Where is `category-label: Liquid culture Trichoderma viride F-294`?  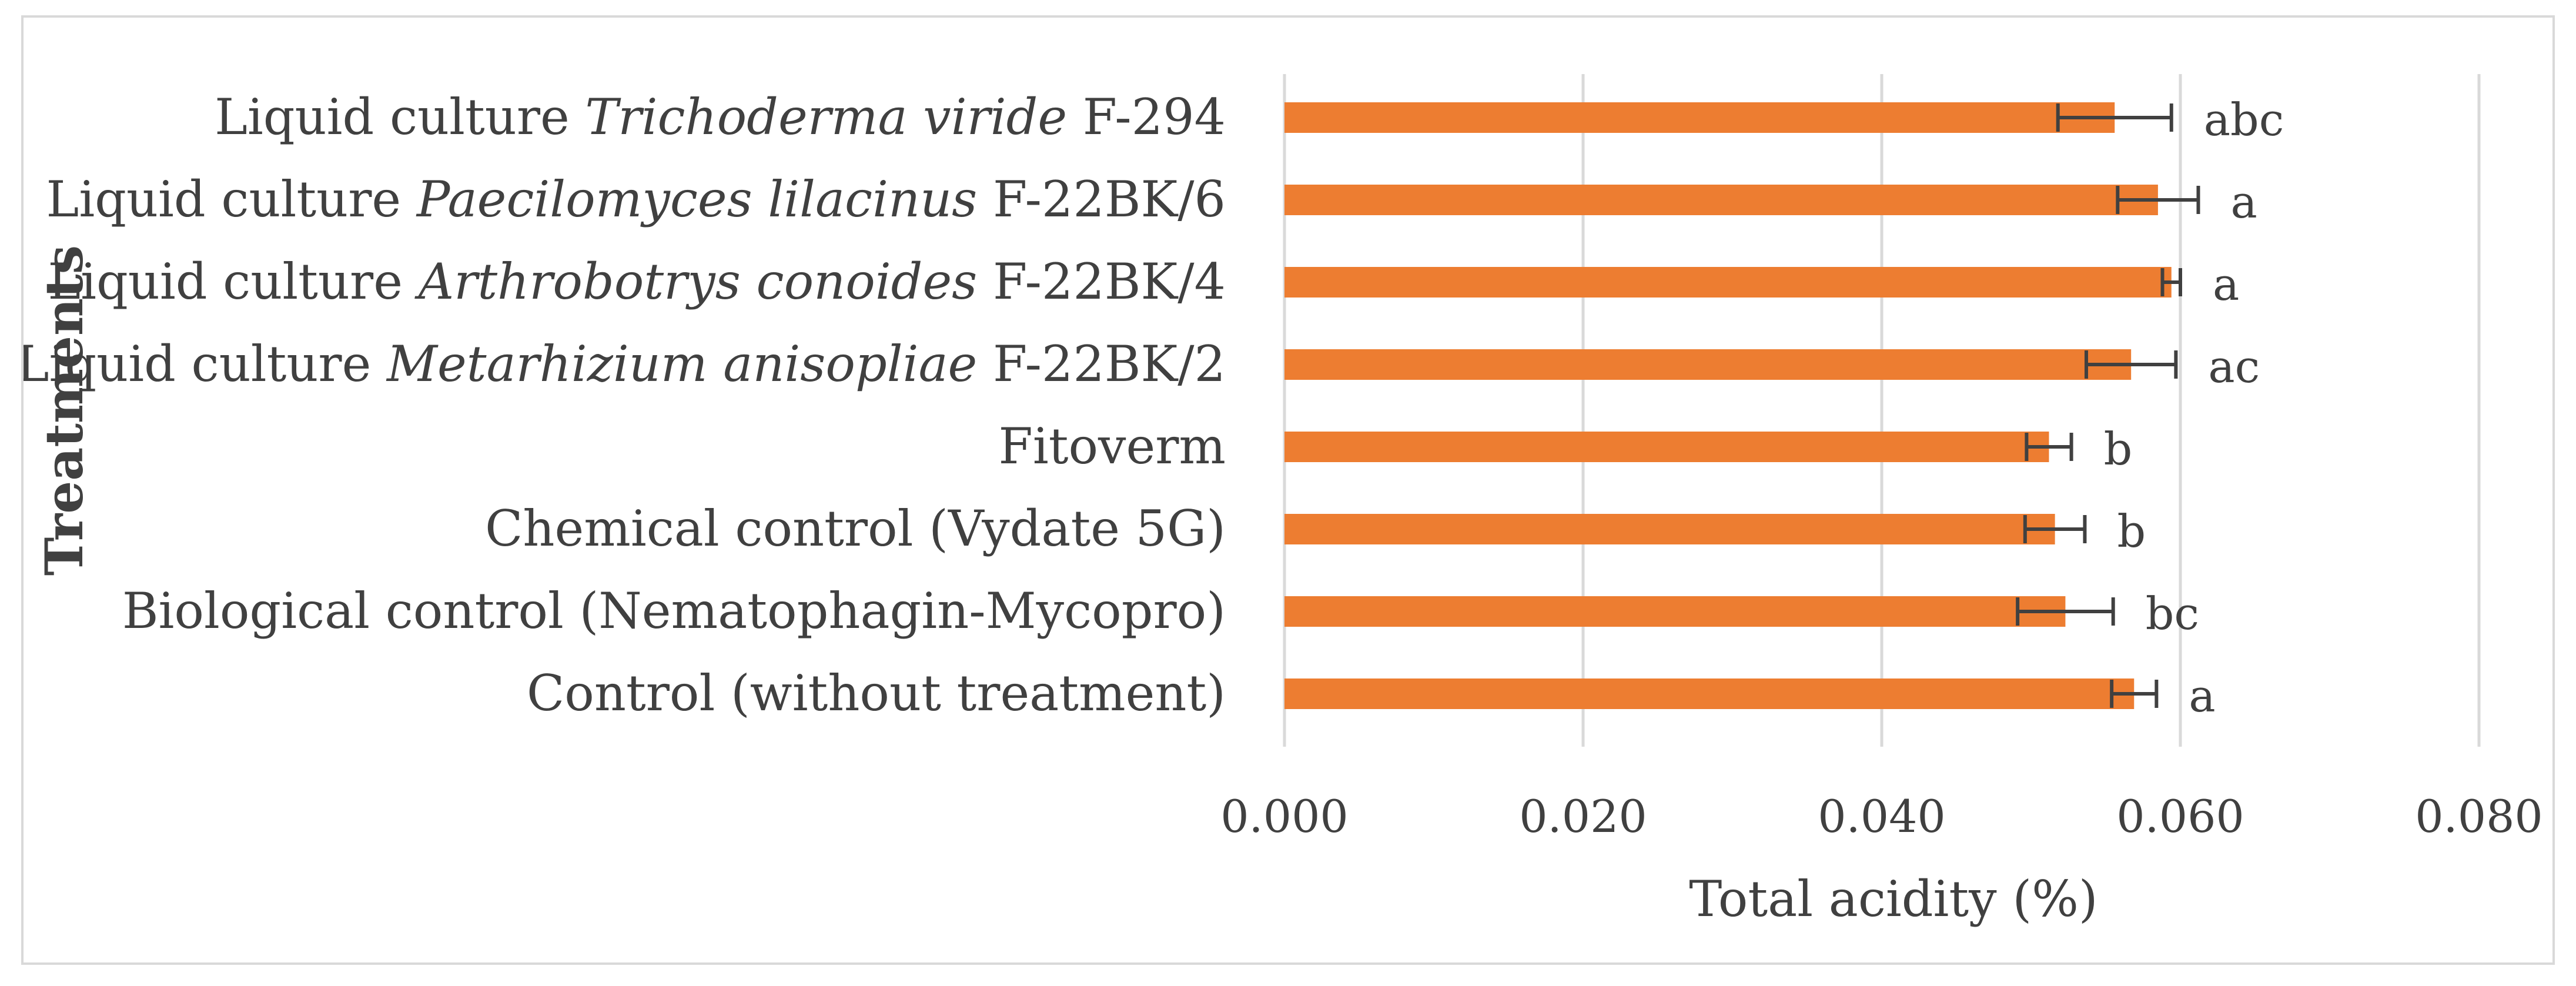 category-label: Liquid culture Trichoderma viride F-294 is located at coordinates (720, 117).